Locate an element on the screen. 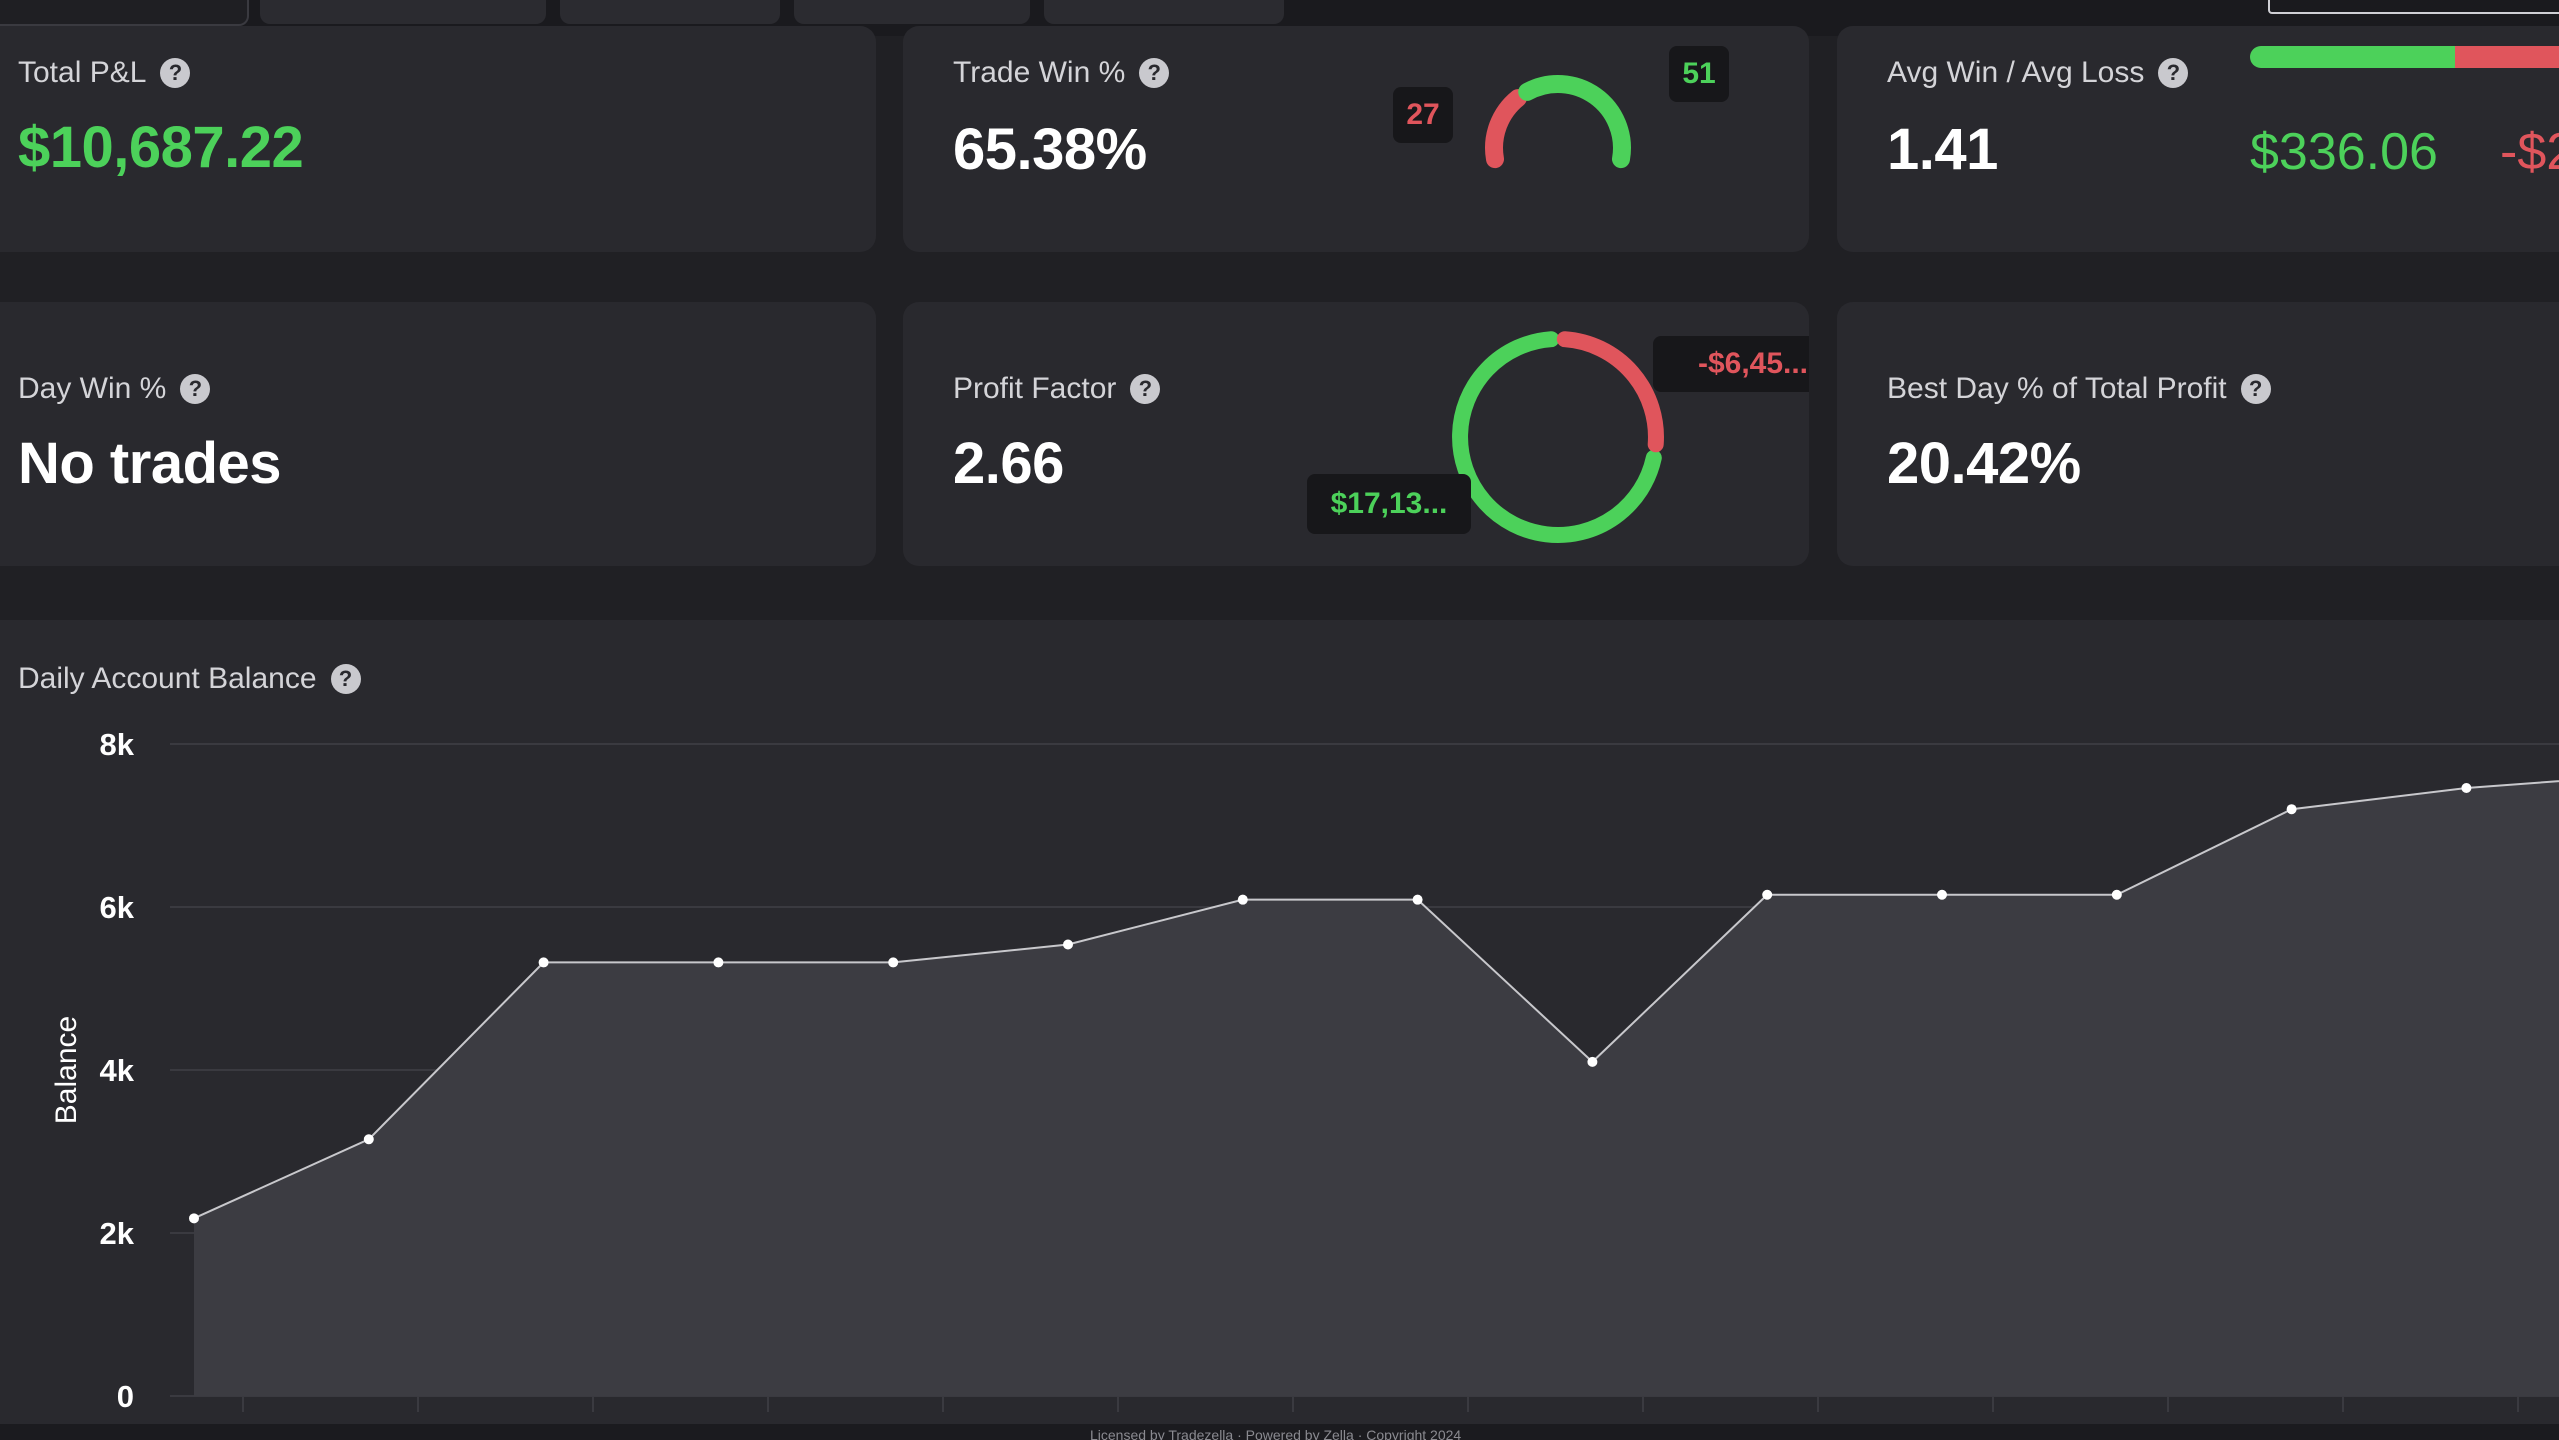 The width and height of the screenshot is (2559, 1440). avg-loss-bar-segment is located at coordinates (2506, 57).